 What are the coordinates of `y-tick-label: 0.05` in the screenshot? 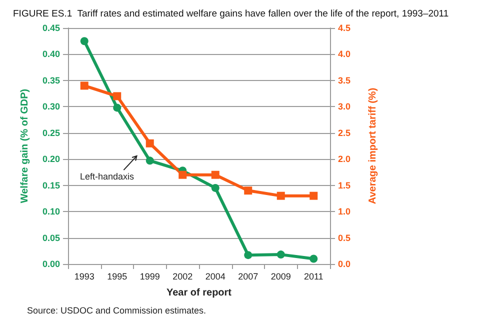 It's located at (51, 237).